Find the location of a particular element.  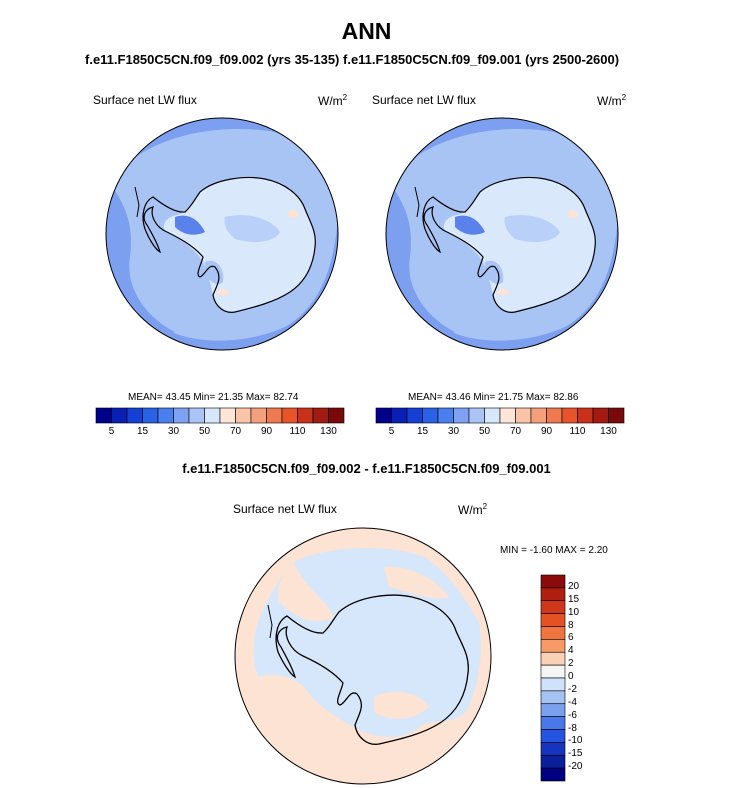

right-stats: MEAN= 43.46 Min= 21.75 Max= 82.86 is located at coordinates (493, 397).